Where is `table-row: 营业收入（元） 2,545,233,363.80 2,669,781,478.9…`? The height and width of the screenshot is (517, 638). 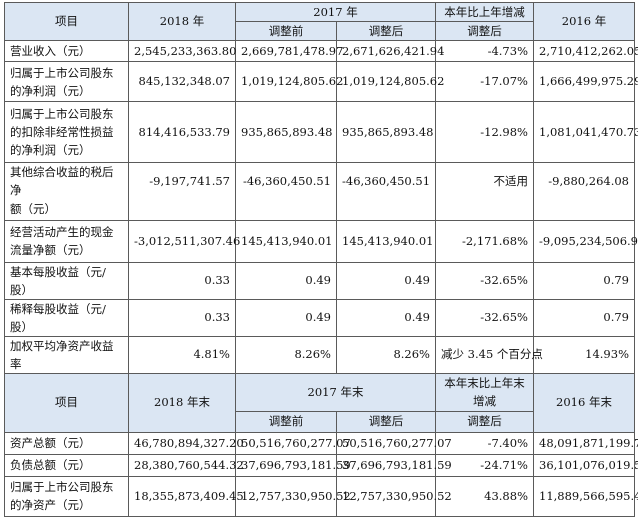 table-row: 营业收入（元） 2,545,233,363.80 2,669,781,478.9… is located at coordinates (321, 51).